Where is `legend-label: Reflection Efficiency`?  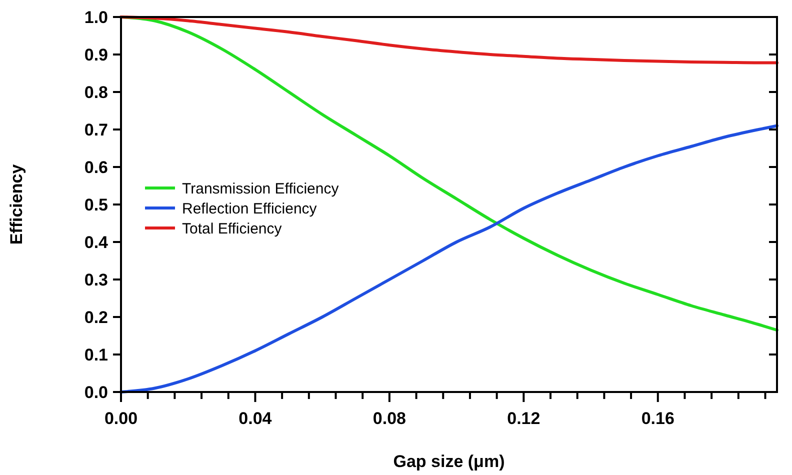 legend-label: Reflection Efficiency is located at coordinates (250, 209).